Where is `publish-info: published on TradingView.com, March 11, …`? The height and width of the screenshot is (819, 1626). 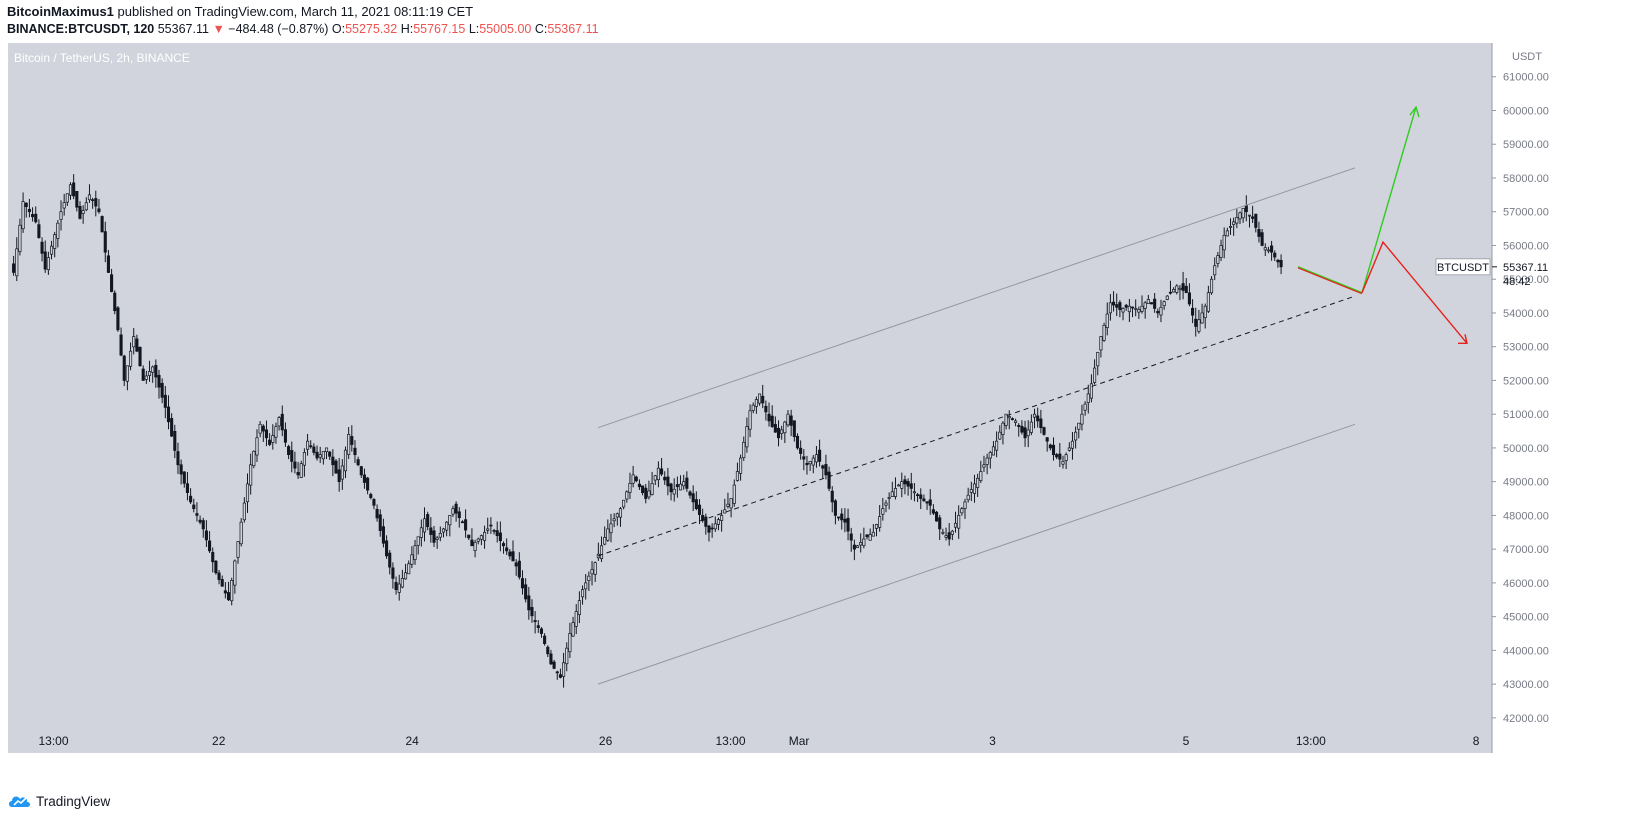 publish-info: published on TradingView.com, March 11, … is located at coordinates (295, 11).